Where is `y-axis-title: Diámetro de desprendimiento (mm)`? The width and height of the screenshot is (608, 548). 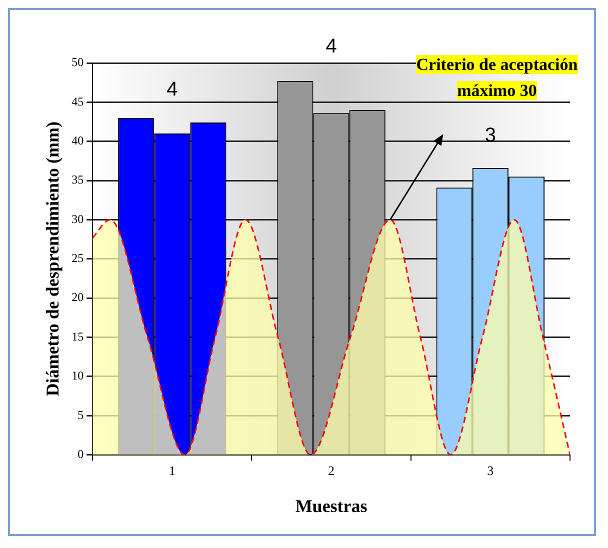 y-axis-title: Diámetro de desprendimiento (mm) is located at coordinates (52, 258).